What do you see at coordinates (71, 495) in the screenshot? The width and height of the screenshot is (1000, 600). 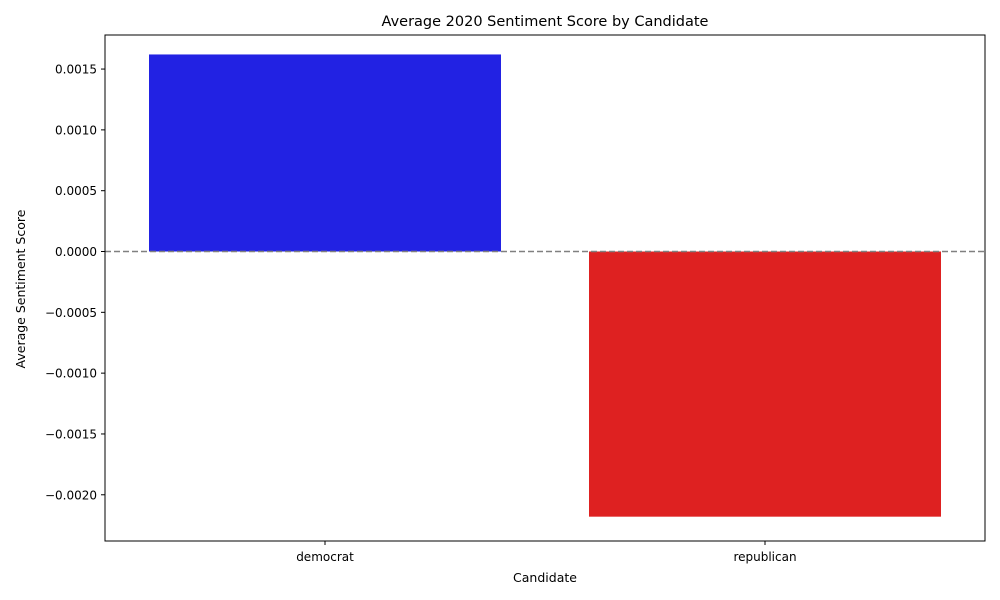 I see `y-tick-label: −0.0020` at bounding box center [71, 495].